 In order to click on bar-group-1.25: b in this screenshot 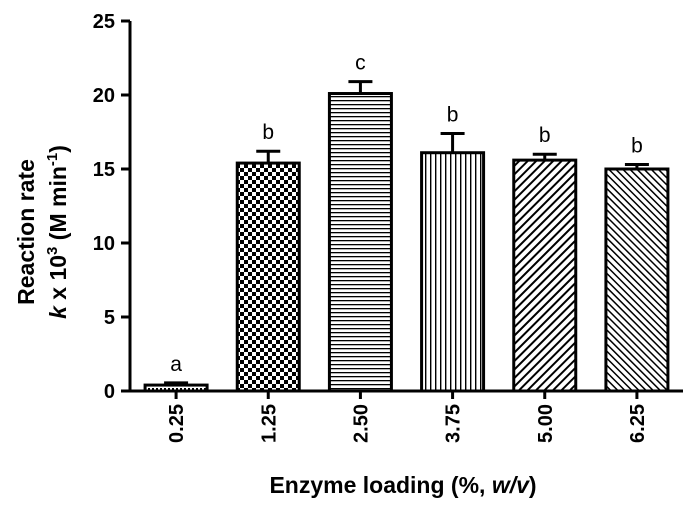, I will do `click(268, 257)`.